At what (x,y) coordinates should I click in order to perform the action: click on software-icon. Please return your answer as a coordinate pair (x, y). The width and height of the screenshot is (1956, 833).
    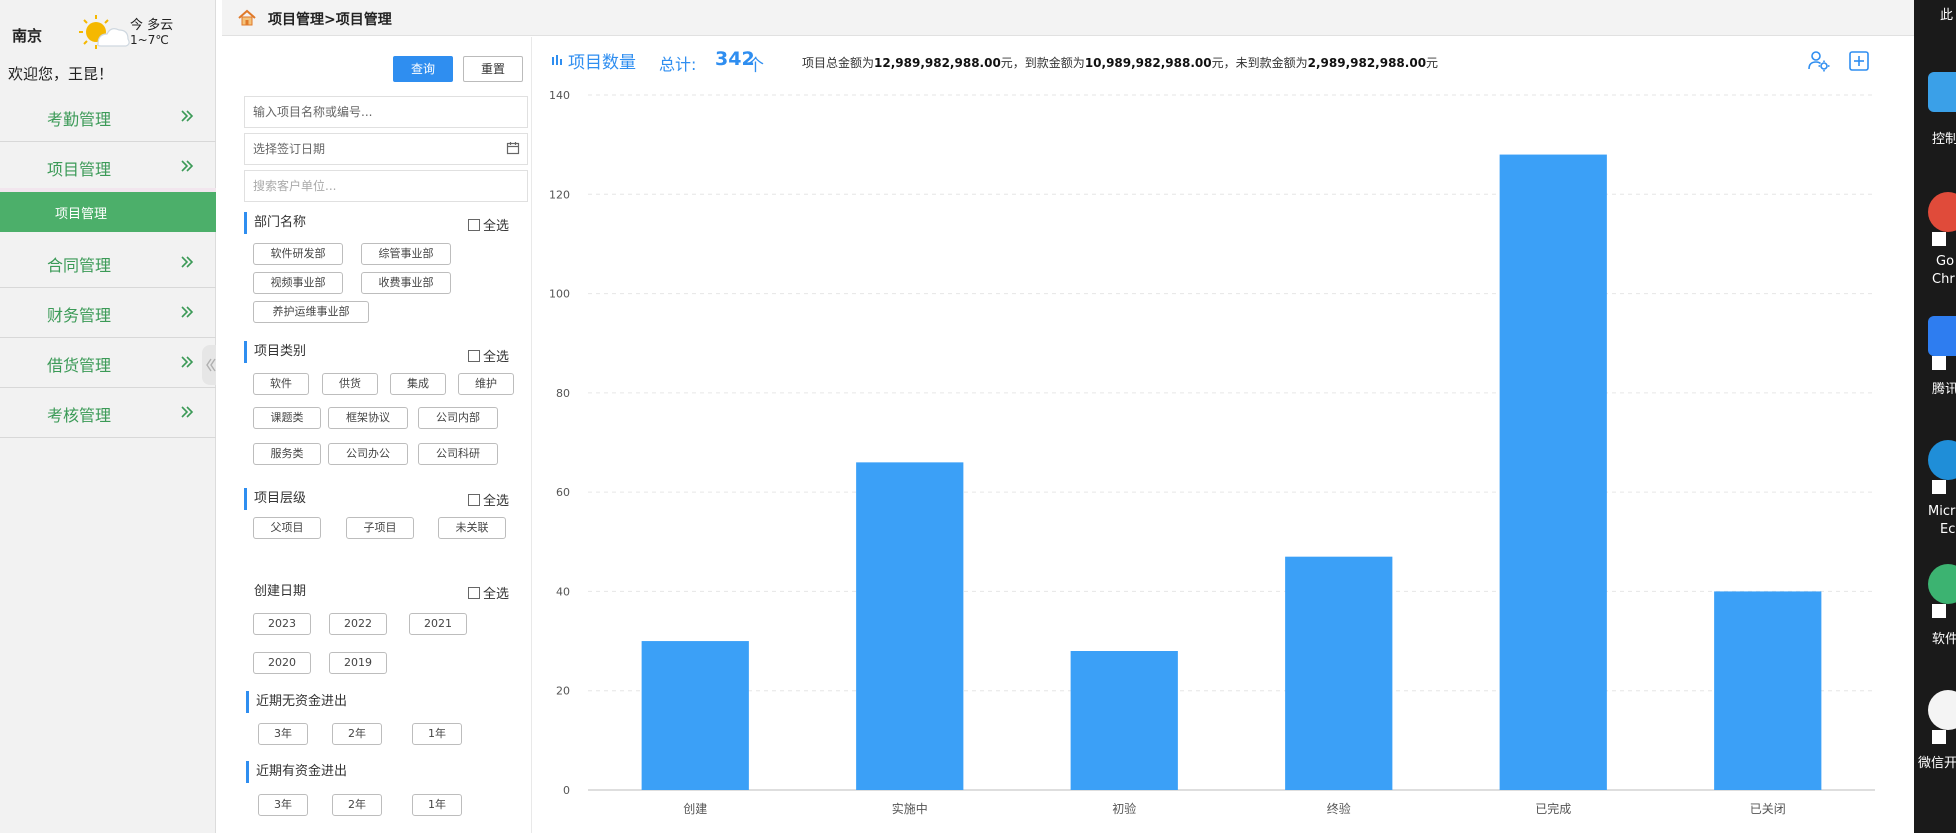
    Looking at the image, I should click on (1942, 584).